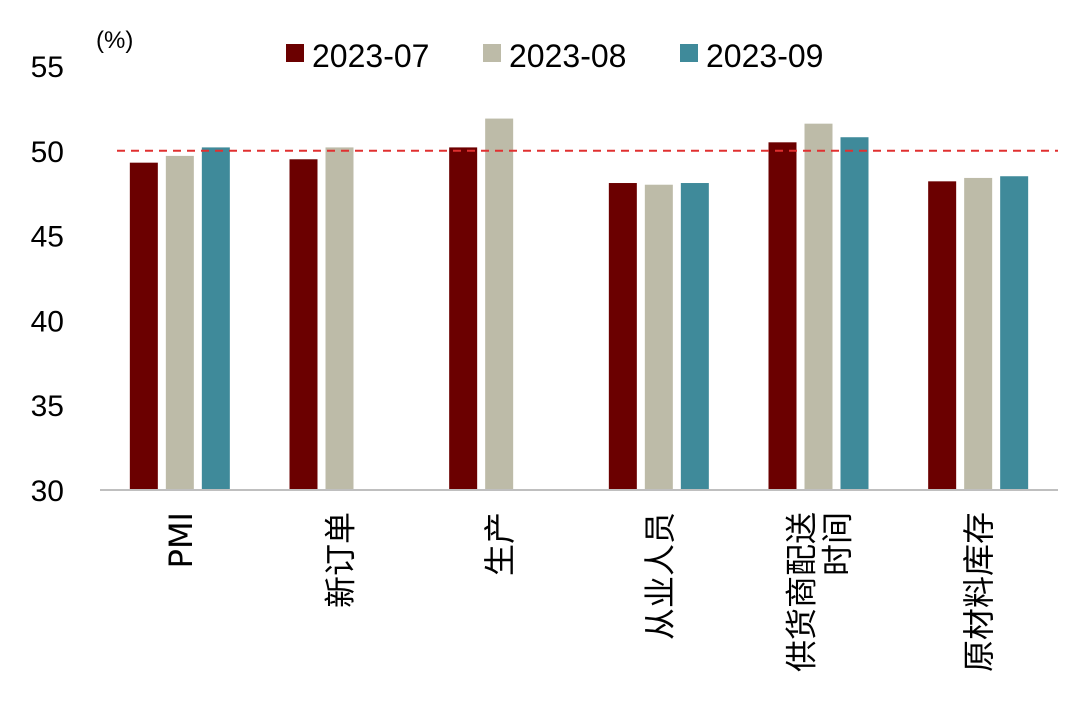  I want to click on x-category-label: 新订单, so click(341, 560).